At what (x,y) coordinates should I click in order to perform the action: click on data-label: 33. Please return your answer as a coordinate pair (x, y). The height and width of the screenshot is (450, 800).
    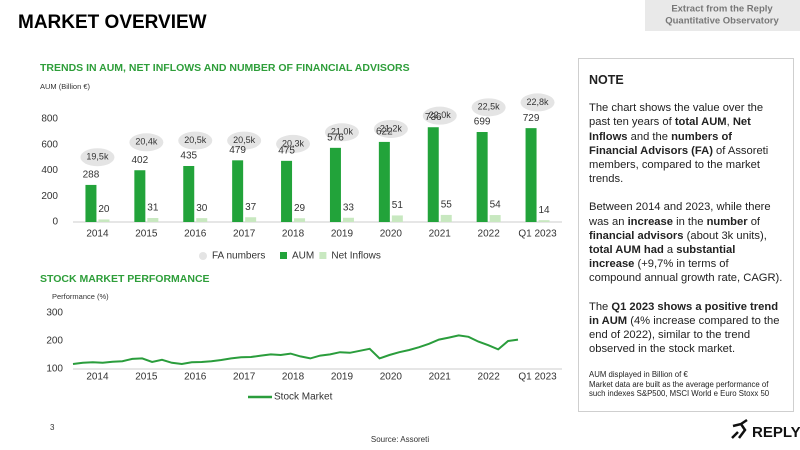
    Looking at the image, I should click on (349, 207).